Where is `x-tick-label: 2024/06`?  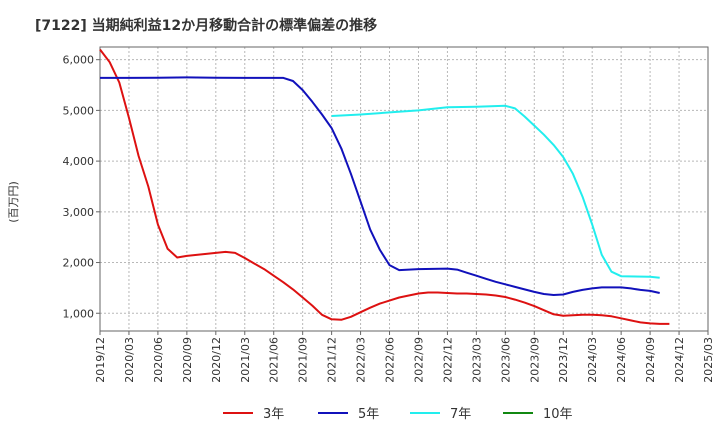 x-tick-label: 2024/06 is located at coordinates (621, 360).